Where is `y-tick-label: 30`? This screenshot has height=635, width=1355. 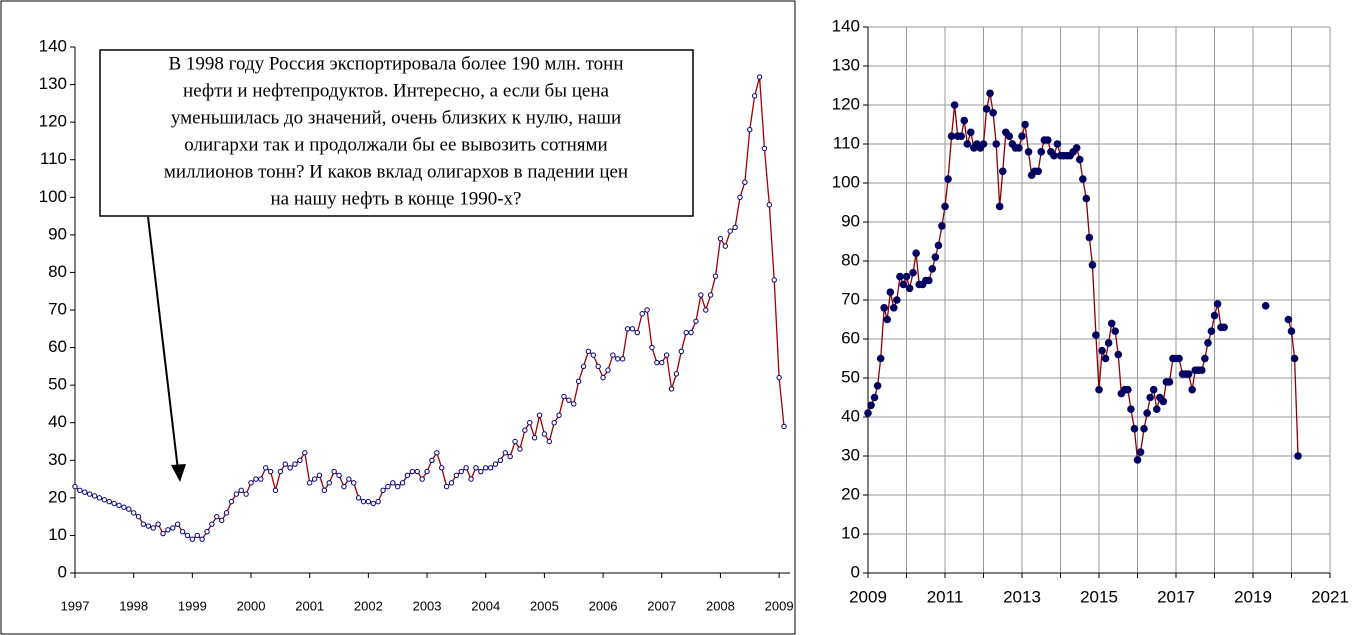 y-tick-label: 30 is located at coordinates (850, 454).